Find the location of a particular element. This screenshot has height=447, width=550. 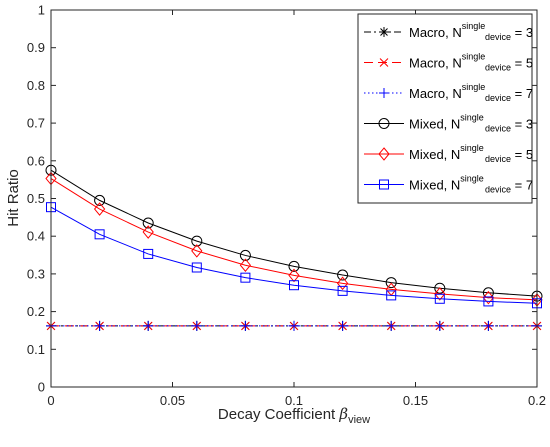

legend-label-prefix-2: Macro, N is located at coordinates (435, 93).